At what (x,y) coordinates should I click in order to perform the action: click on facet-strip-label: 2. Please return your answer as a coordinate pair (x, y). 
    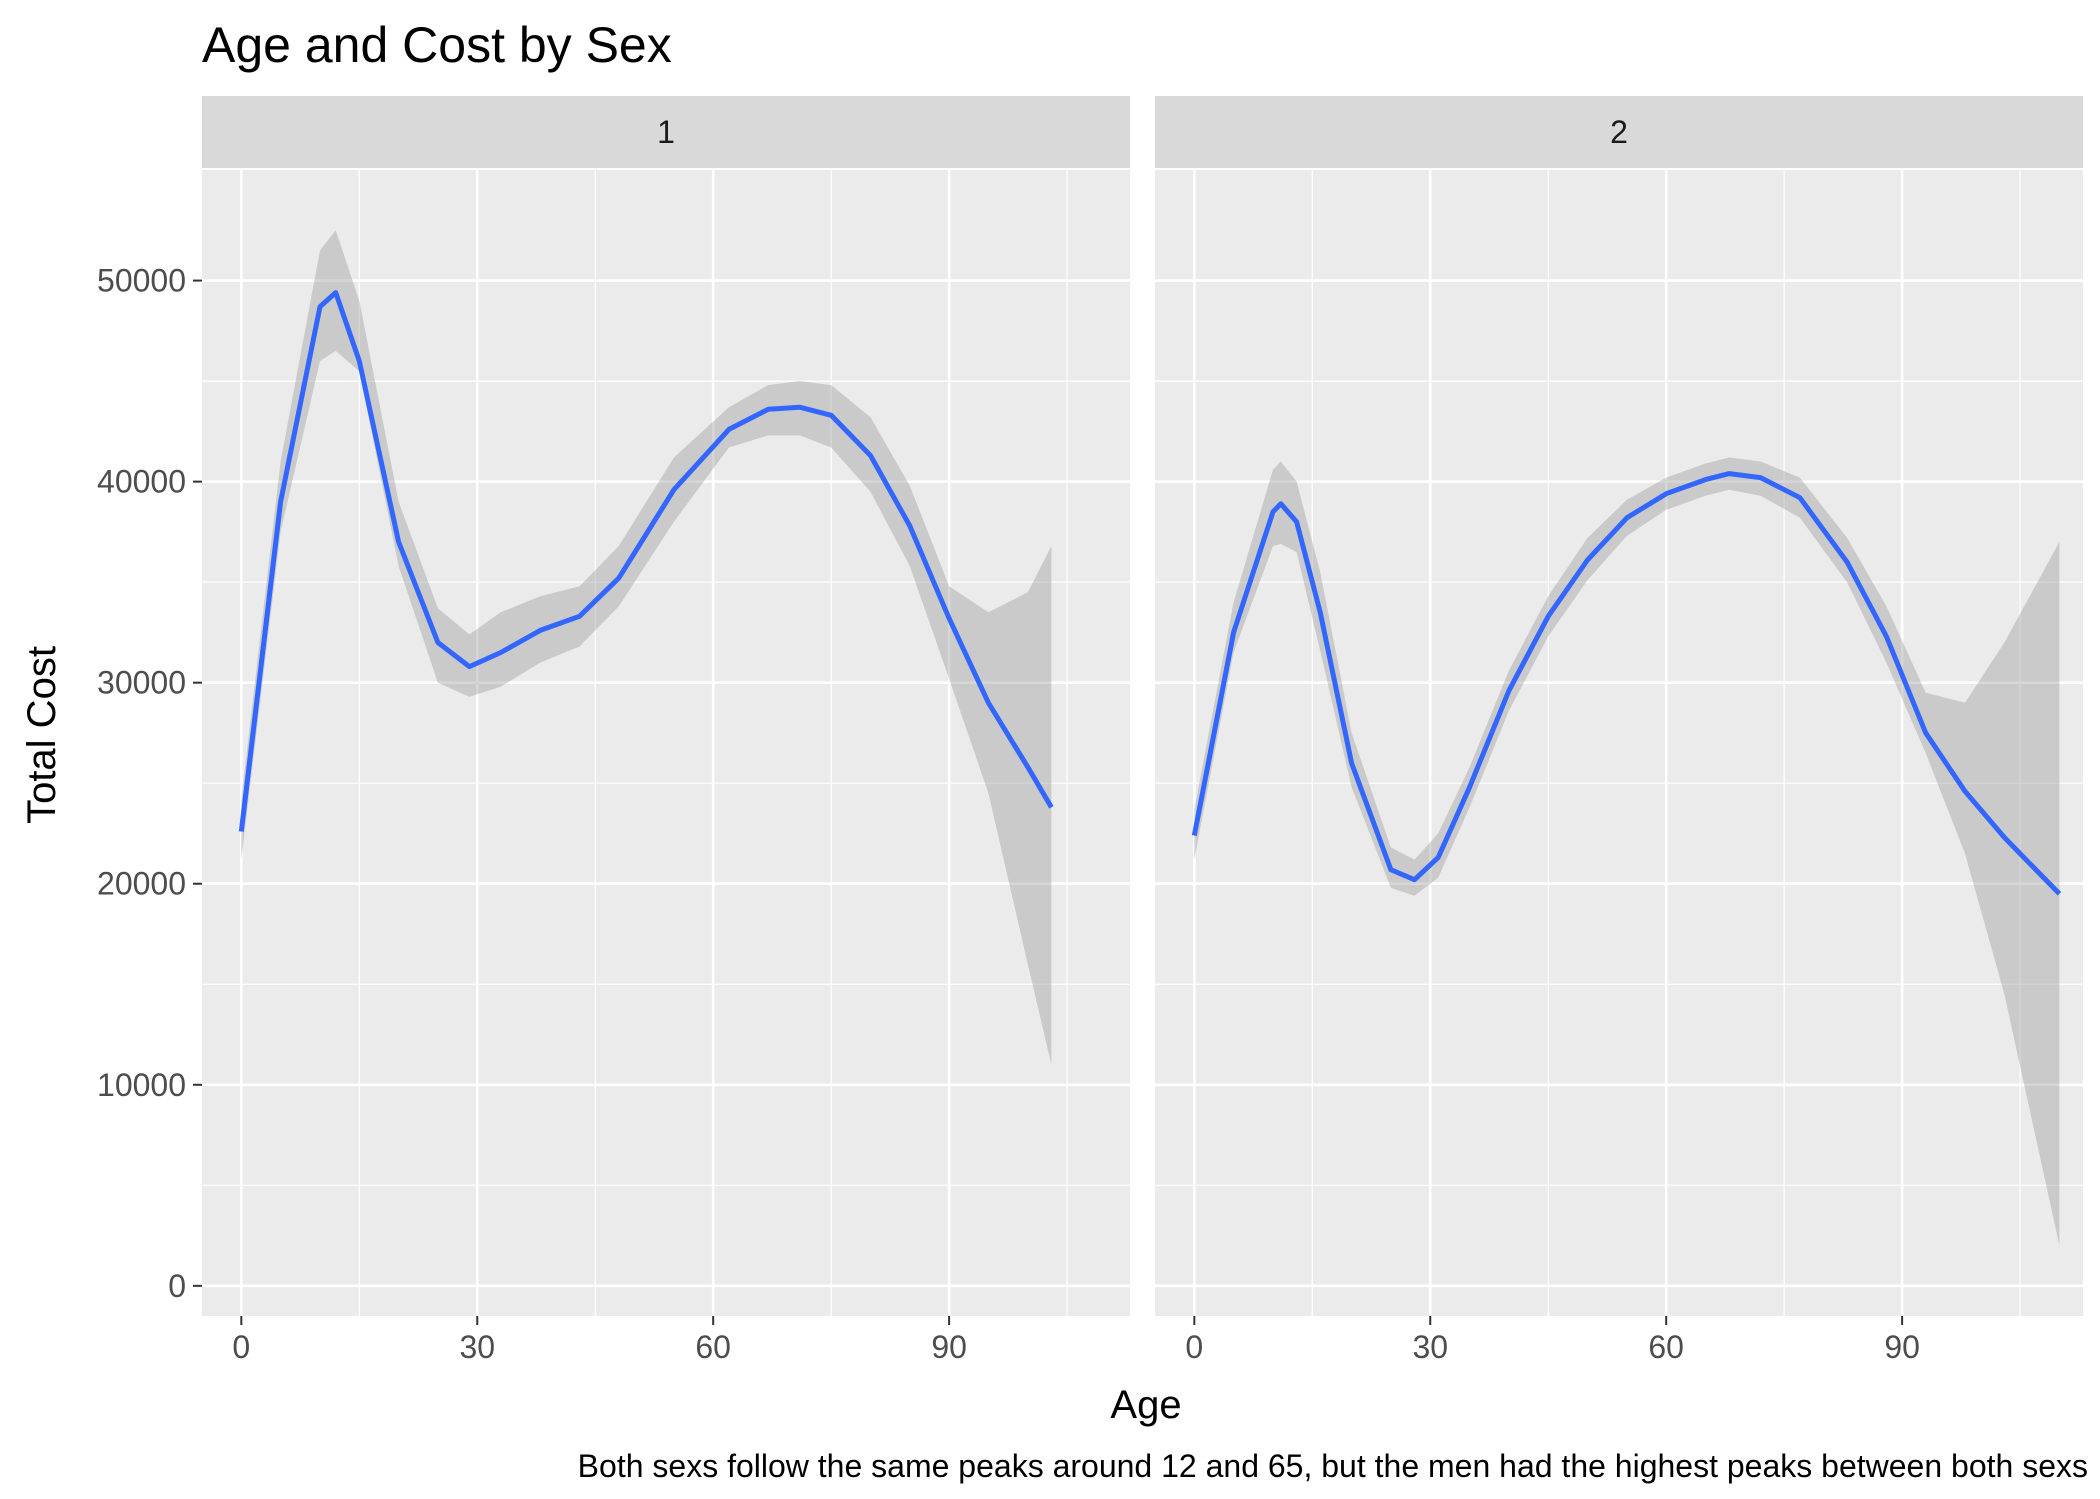
    Looking at the image, I should click on (1619, 132).